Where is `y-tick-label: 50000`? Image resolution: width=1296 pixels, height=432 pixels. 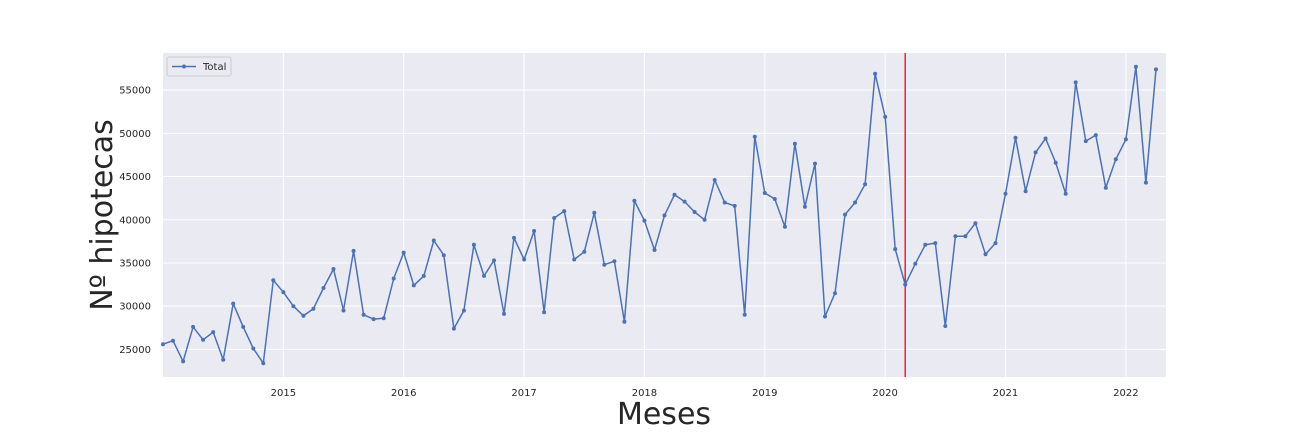
y-tick-label: 50000 is located at coordinates (135, 134).